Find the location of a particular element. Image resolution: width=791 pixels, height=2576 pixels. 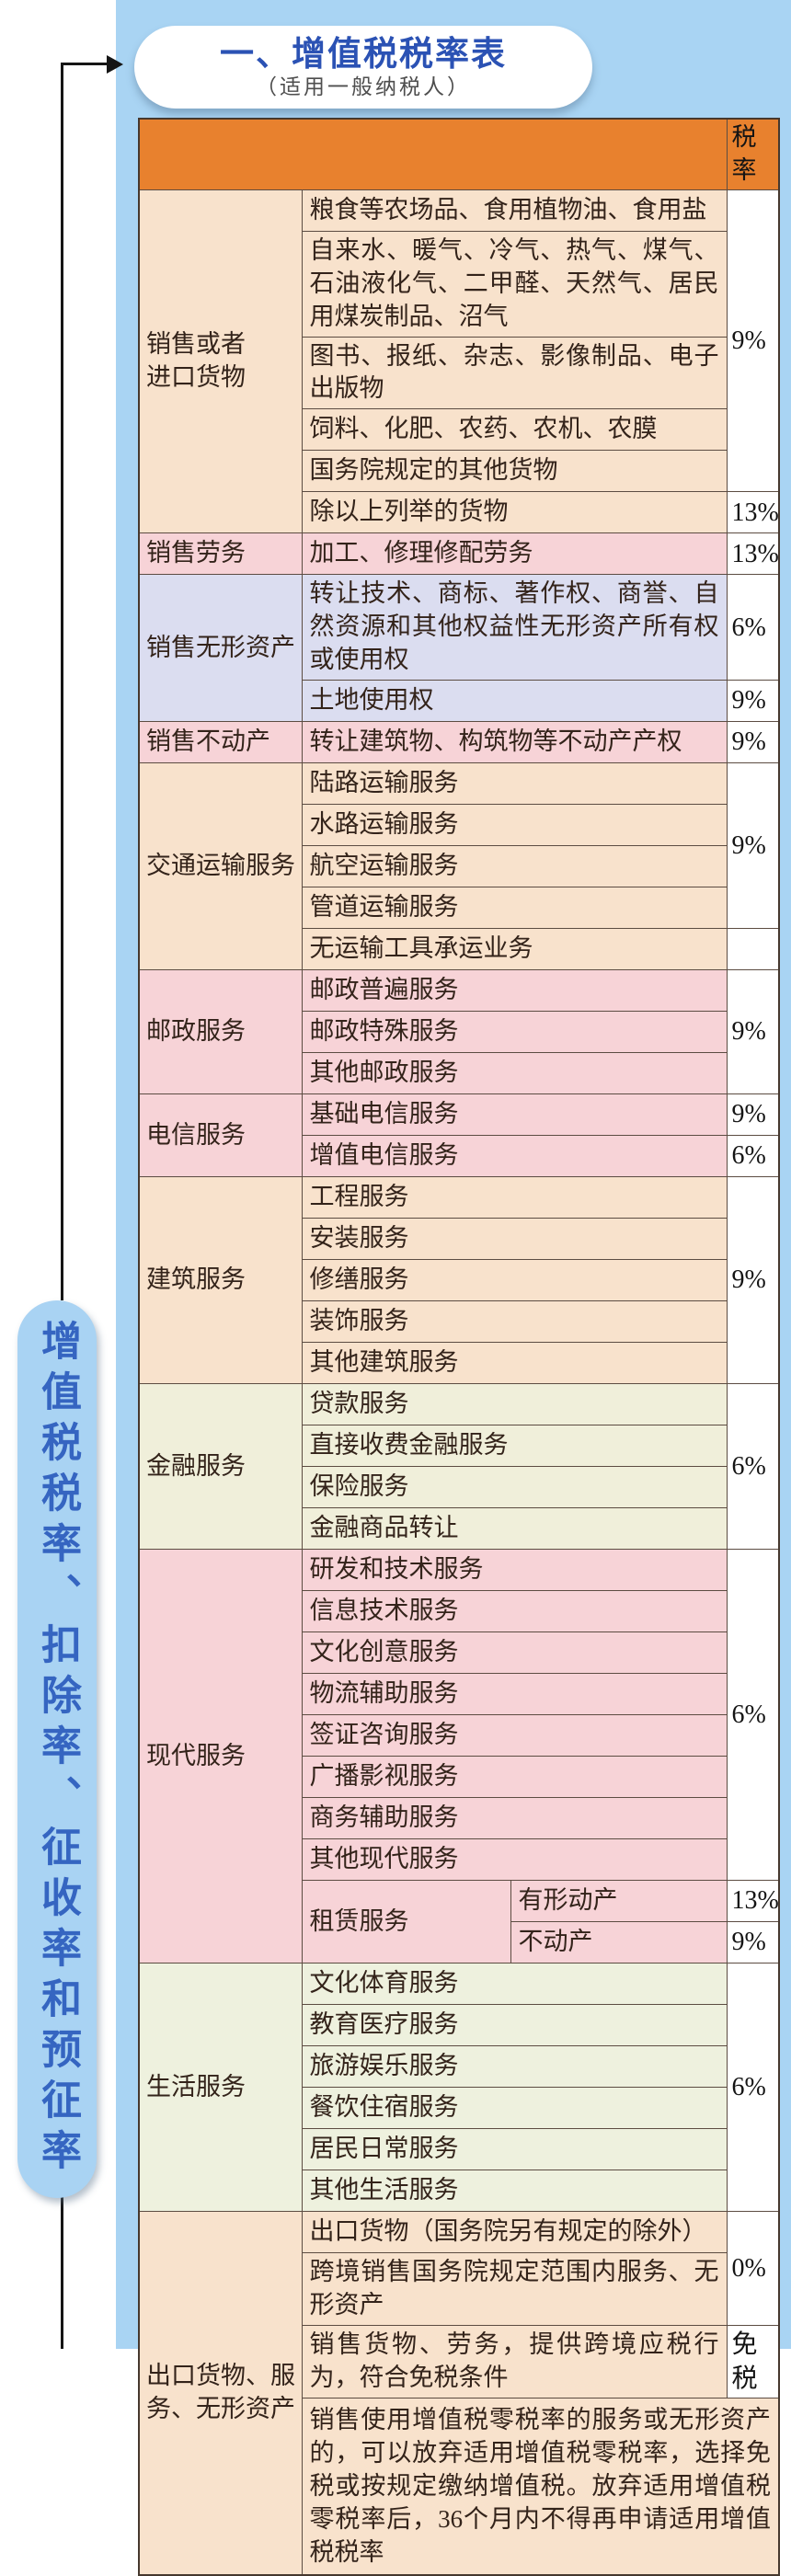

table-row: 商务辅助服务 is located at coordinates (459, 1819).